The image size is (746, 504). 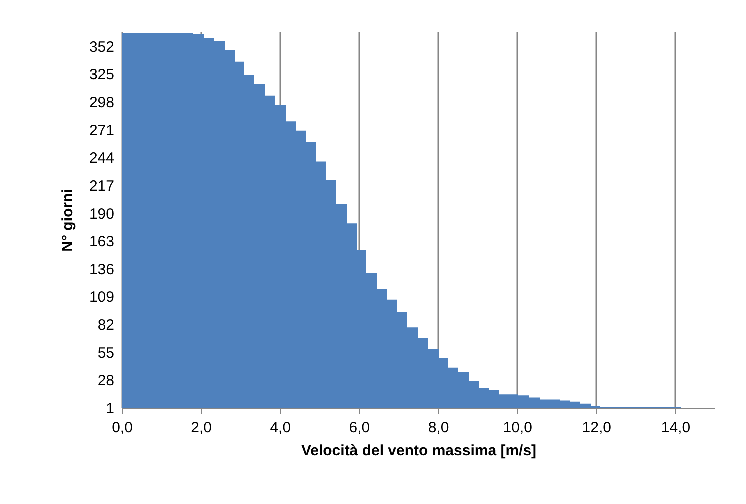 What do you see at coordinates (517, 428) in the screenshot?
I see `x-tick-label: 10,0` at bounding box center [517, 428].